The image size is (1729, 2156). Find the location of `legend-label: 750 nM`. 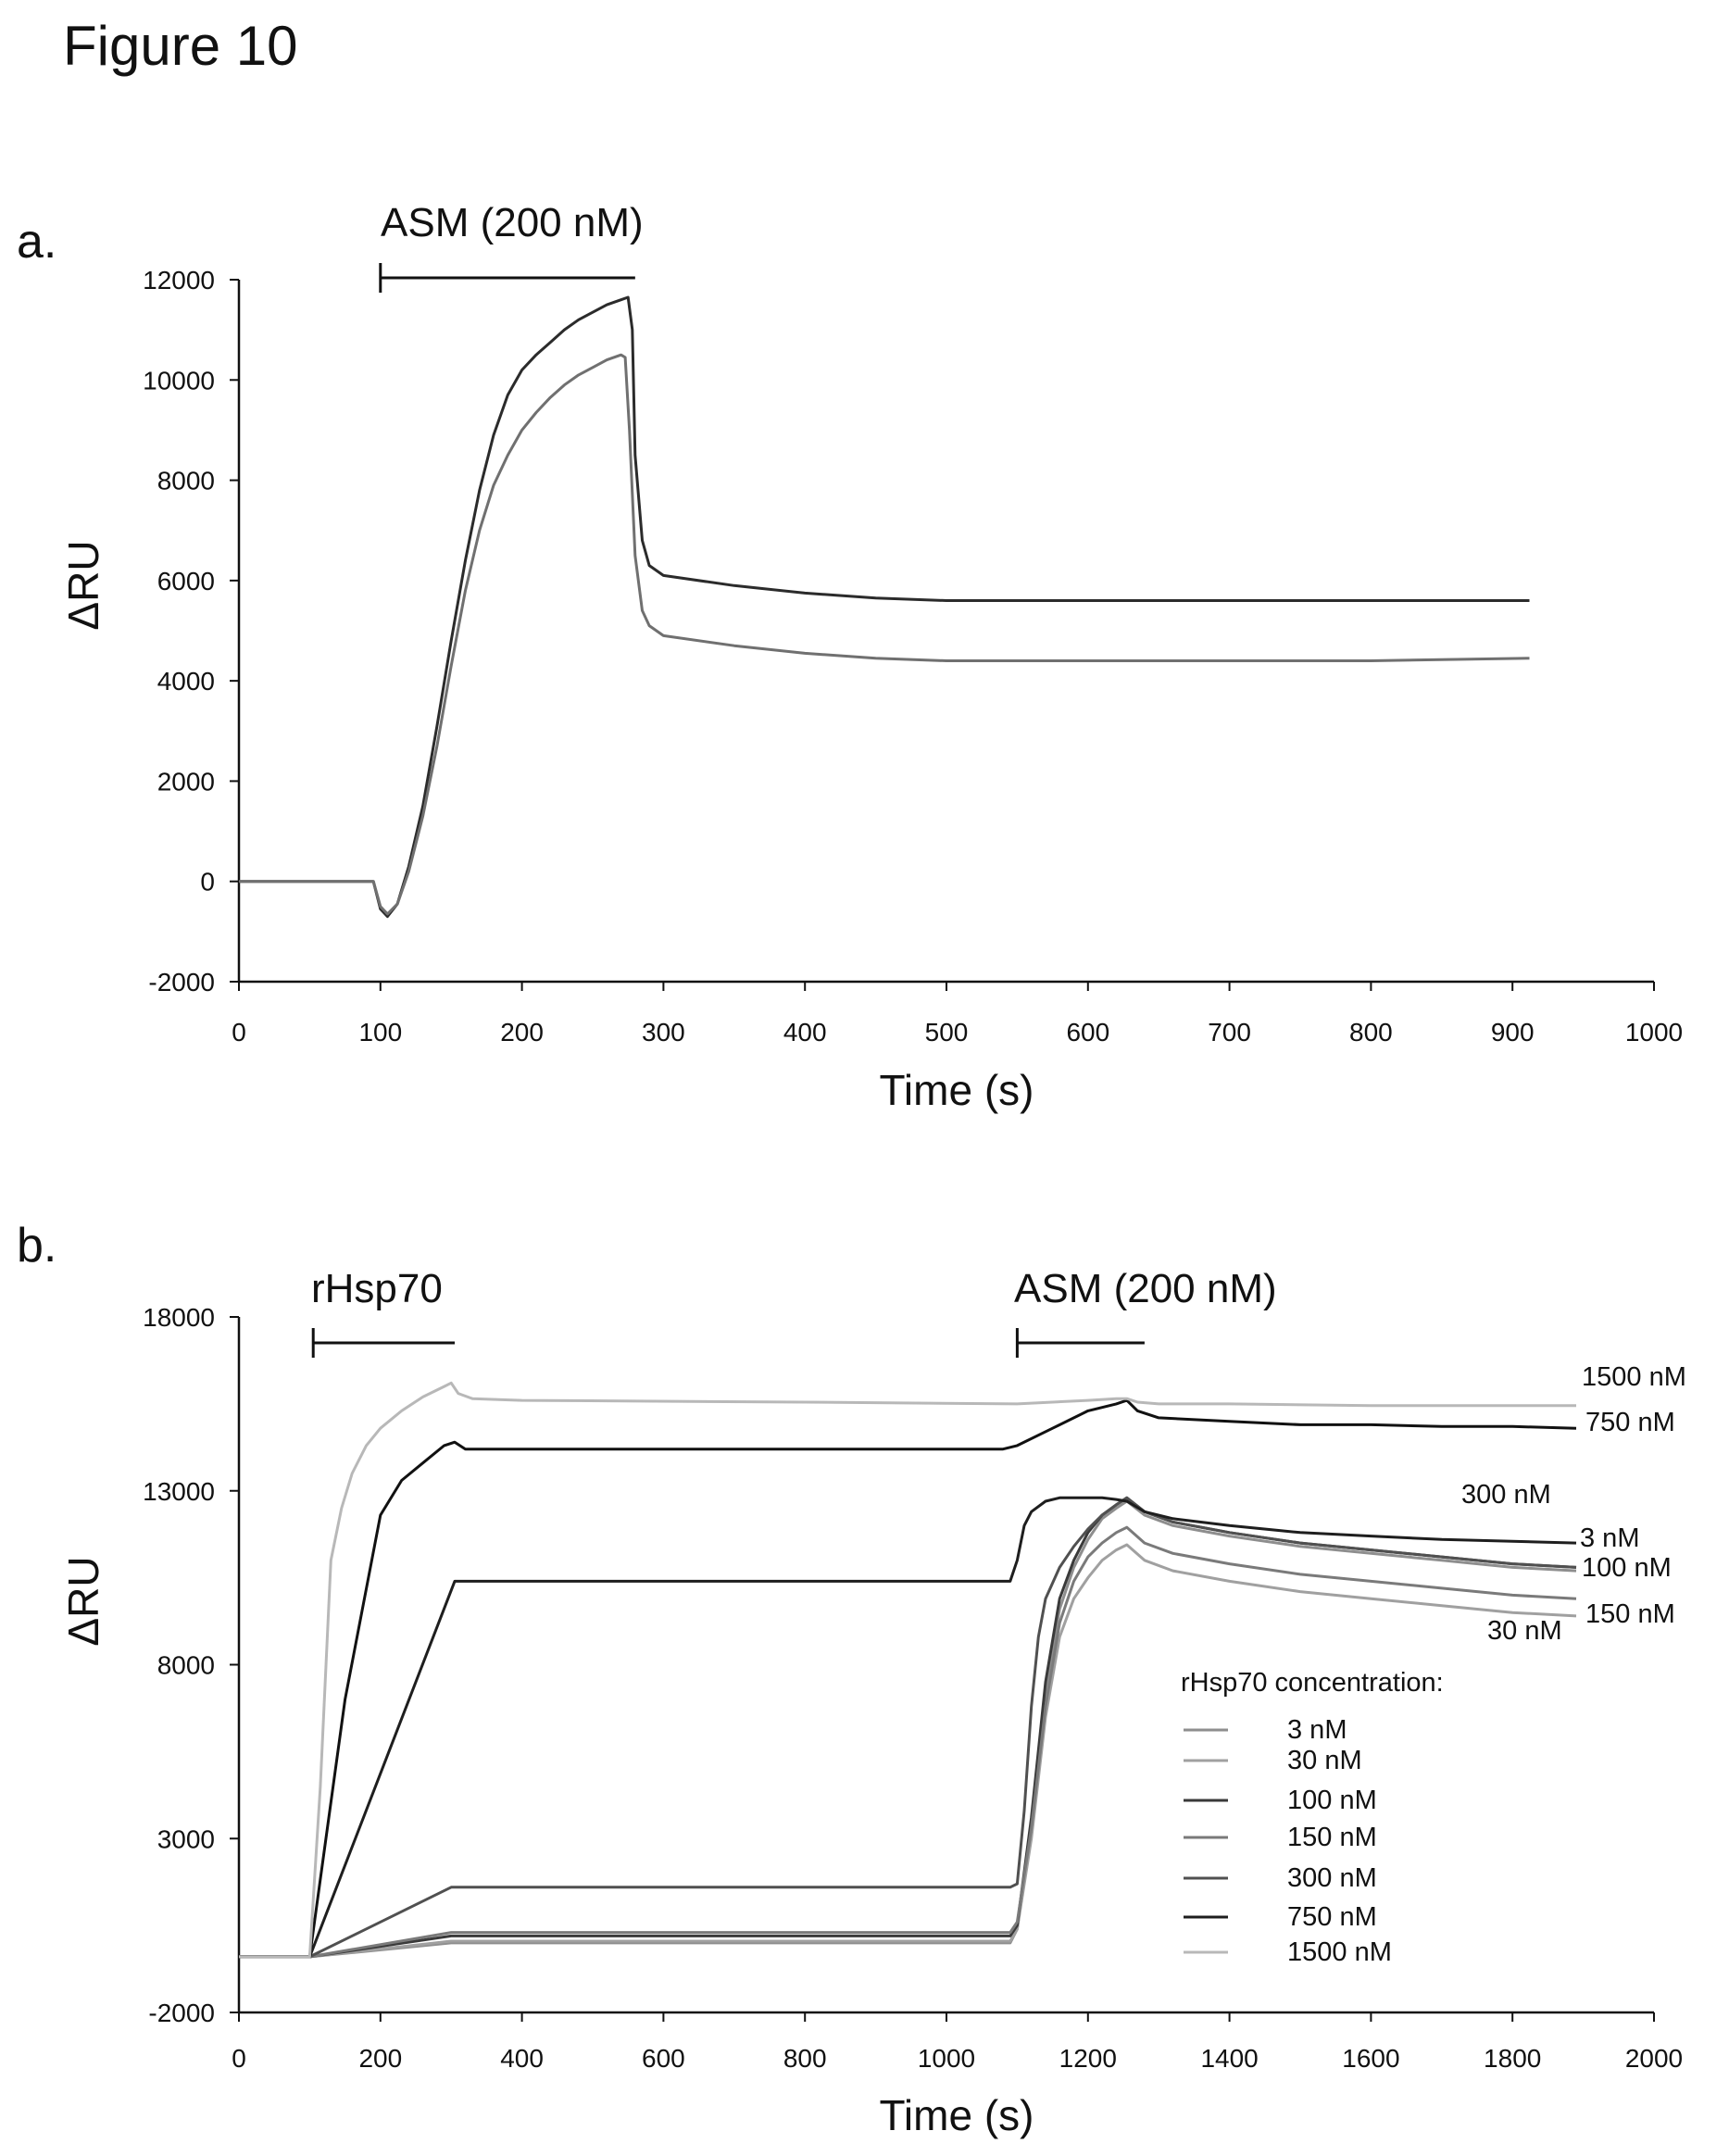

legend-label: 750 nM is located at coordinates (1332, 1917).